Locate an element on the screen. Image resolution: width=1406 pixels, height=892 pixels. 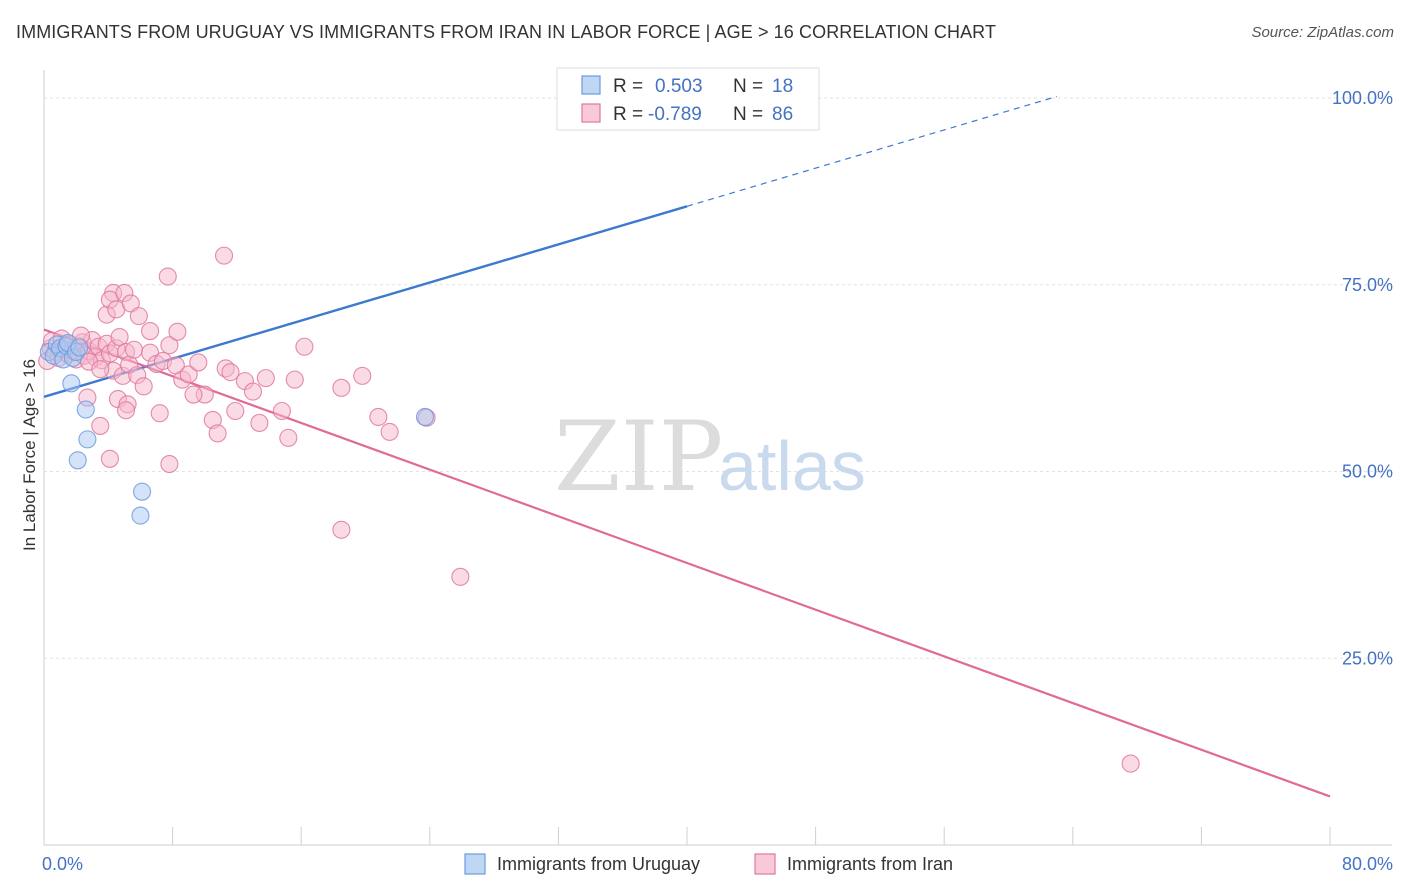
y-tick-label: 75.0% is located at coordinates (1367, 285).